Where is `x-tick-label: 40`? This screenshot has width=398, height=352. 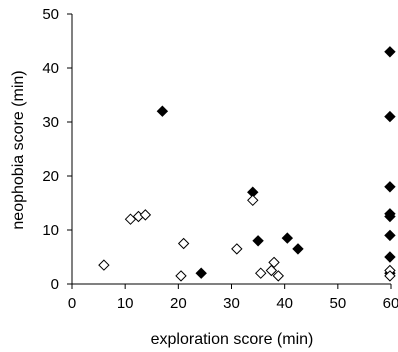 x-tick-label: 40 is located at coordinates (284, 303).